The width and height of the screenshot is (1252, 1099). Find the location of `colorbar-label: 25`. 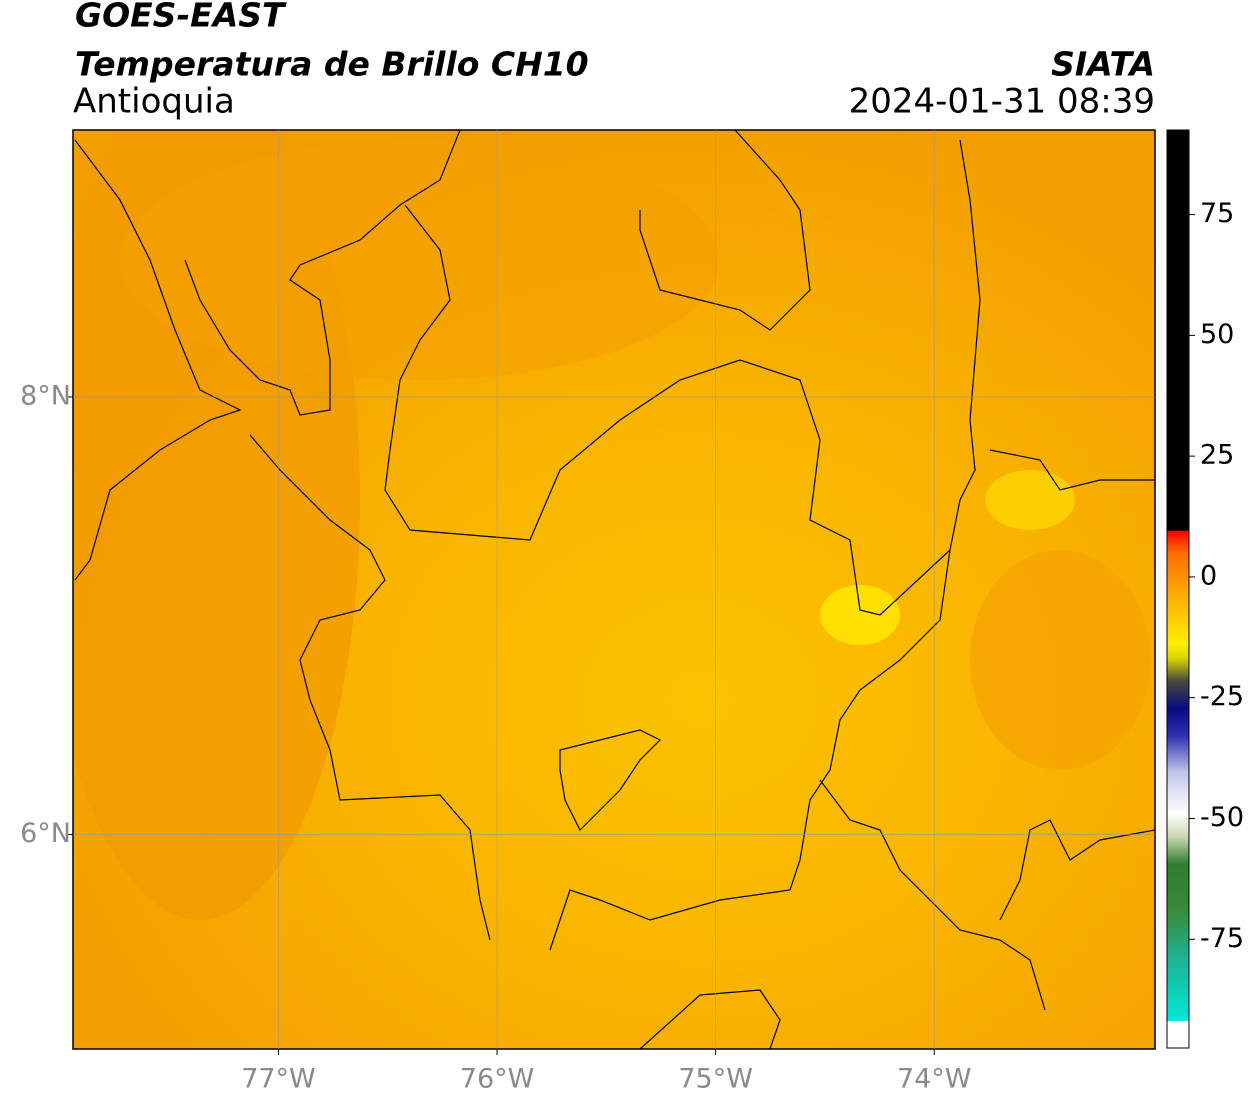

colorbar-label: 25 is located at coordinates (1217, 455).